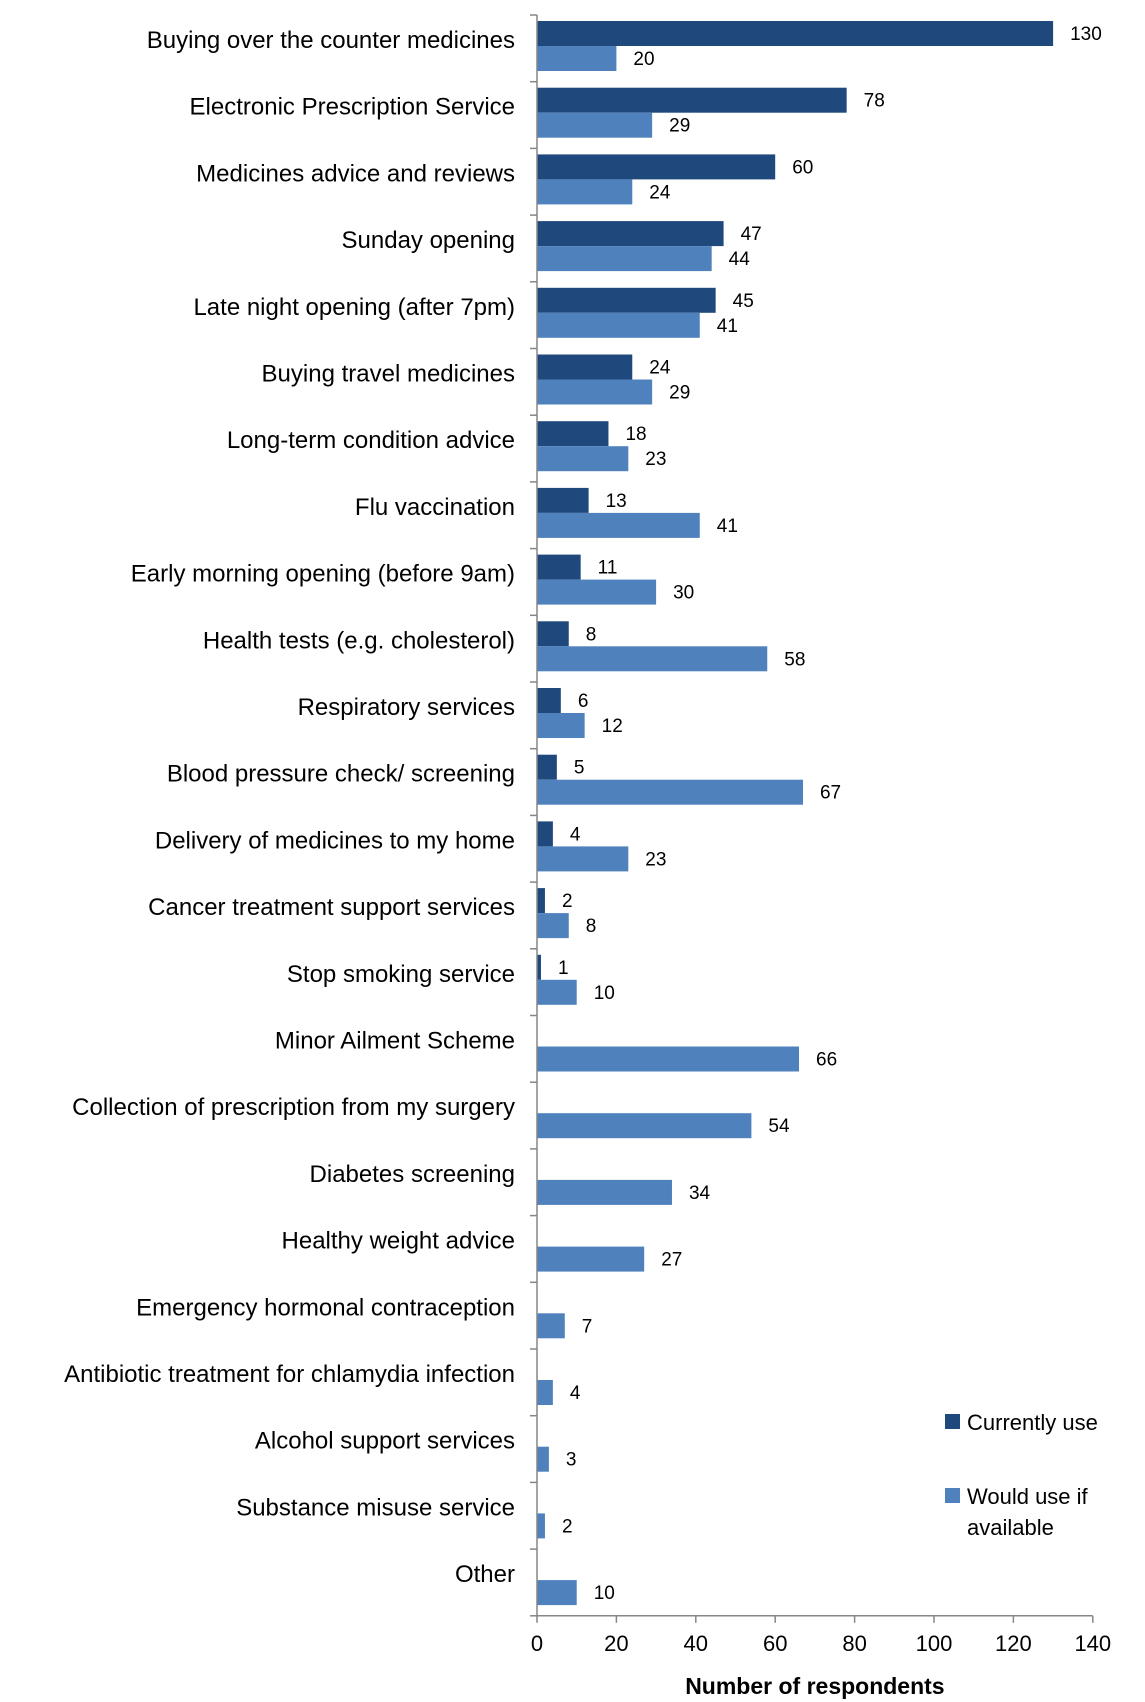 This screenshot has height=1702, width=1145. Describe the element at coordinates (1013, 1643) in the screenshot. I see `x-tick-label: 120` at that location.